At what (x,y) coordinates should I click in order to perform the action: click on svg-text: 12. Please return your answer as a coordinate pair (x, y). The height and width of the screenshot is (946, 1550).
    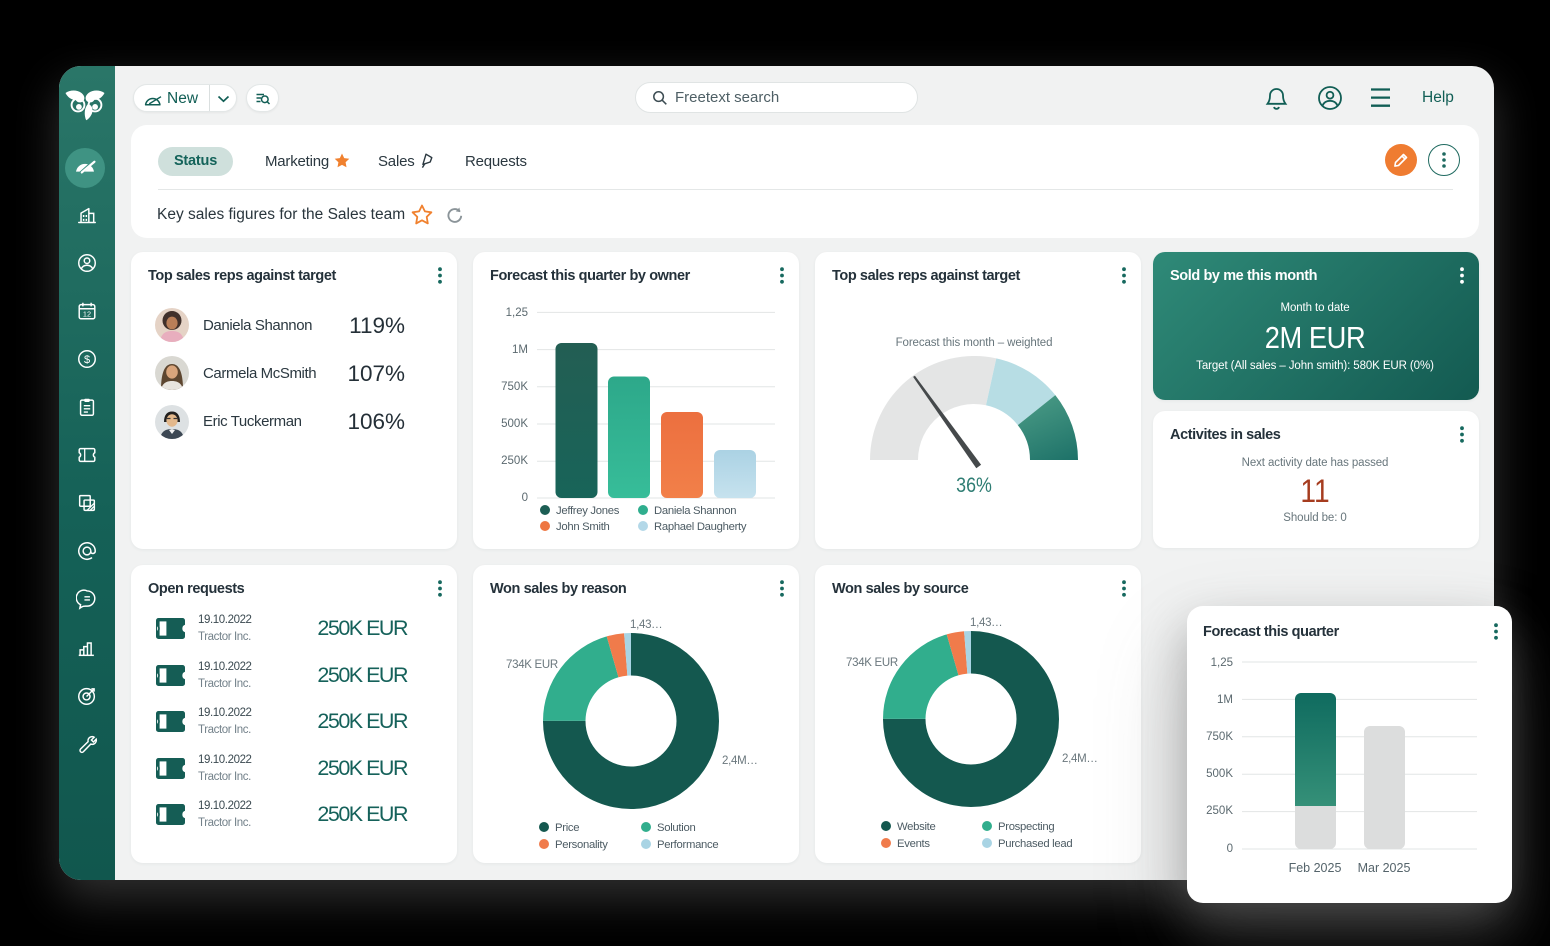
    Looking at the image, I should click on (87, 313).